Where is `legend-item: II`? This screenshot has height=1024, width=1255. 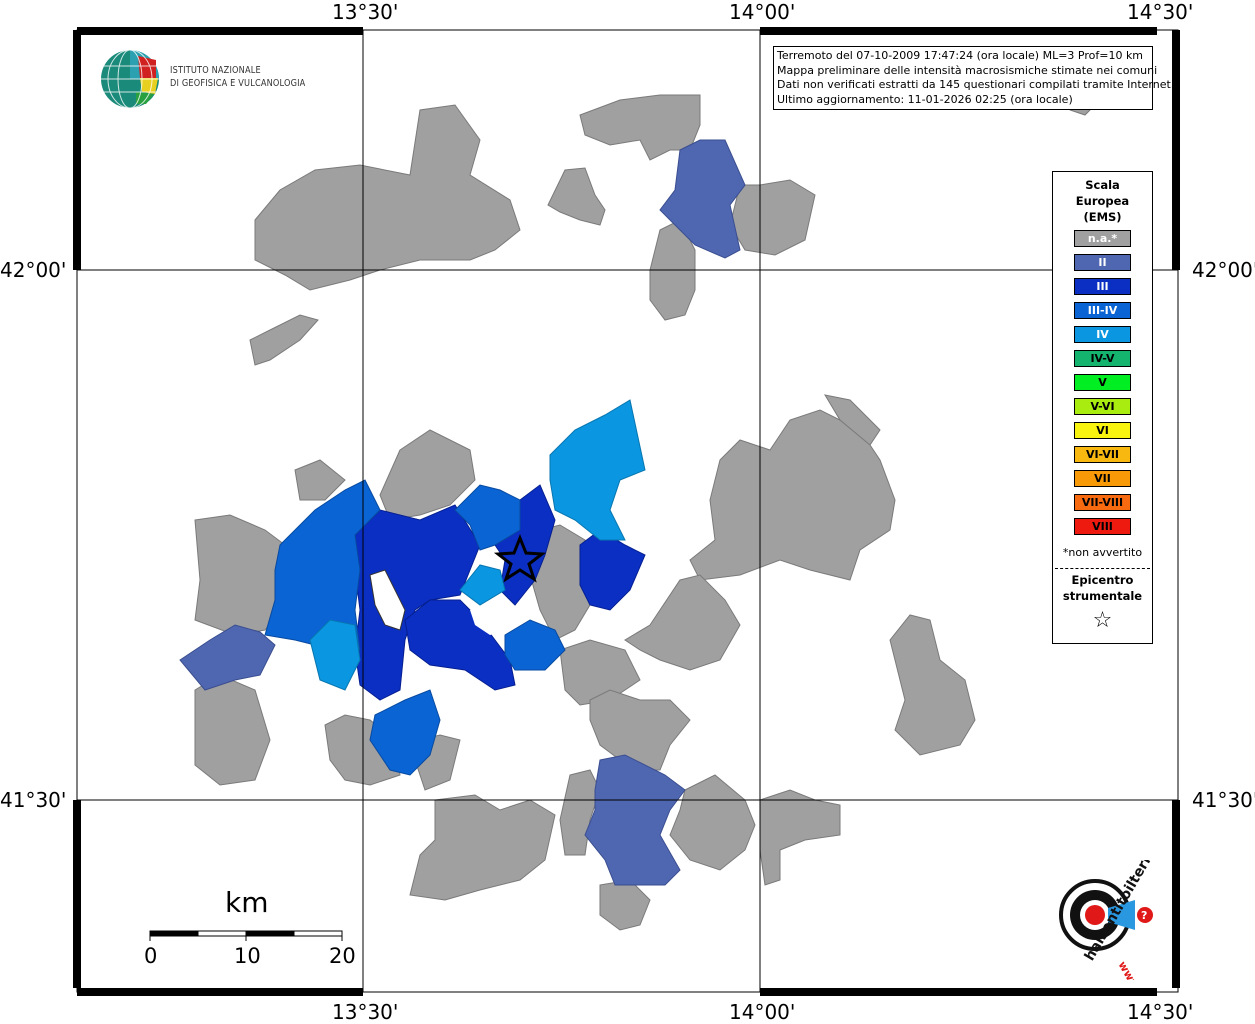
legend-item: II is located at coordinates (1102, 262).